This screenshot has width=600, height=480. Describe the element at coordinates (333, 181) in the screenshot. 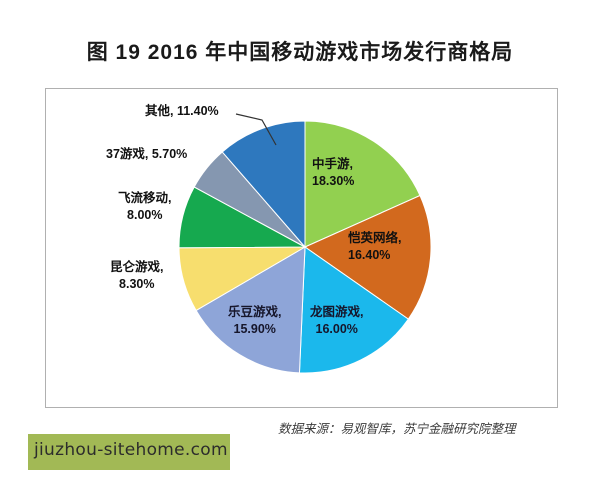

I see `pie-label-zhongshouyou-value: 18.30%` at that location.